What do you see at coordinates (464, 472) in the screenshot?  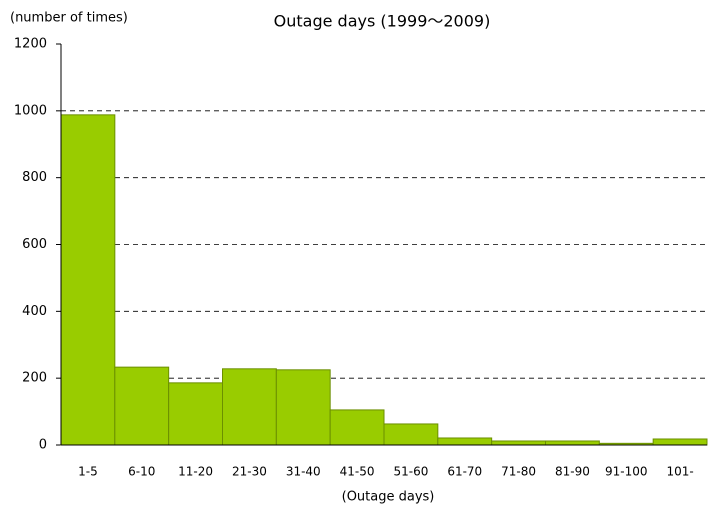 I see `x-tick-label: 61-70` at bounding box center [464, 472].